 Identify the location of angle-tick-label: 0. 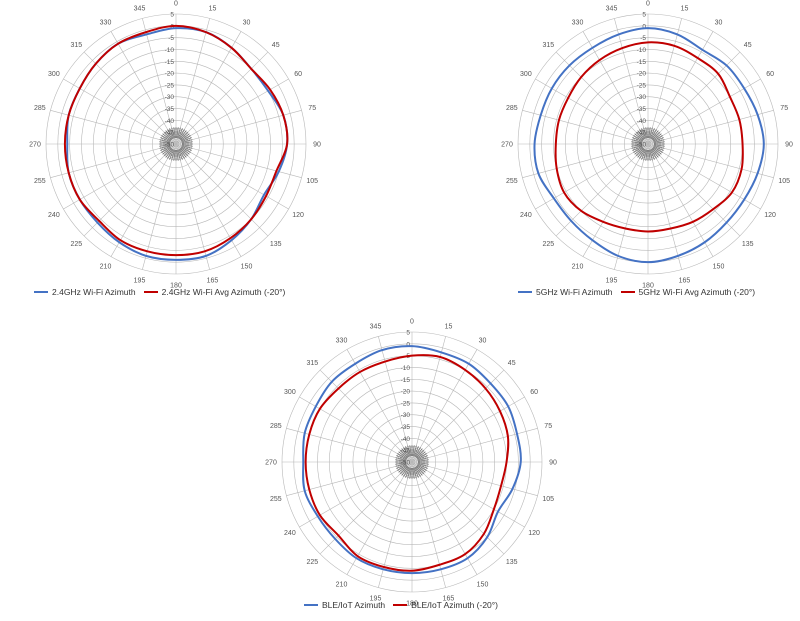
(412, 322).